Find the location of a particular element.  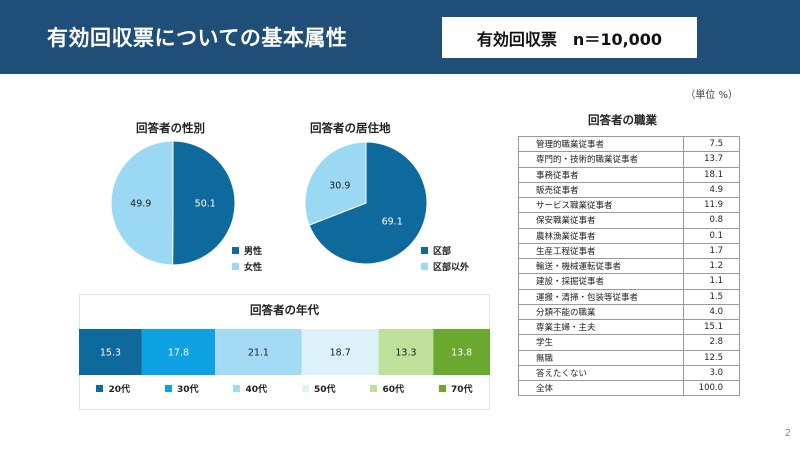

residence-slice-label-1: 30.9 is located at coordinates (339, 186).